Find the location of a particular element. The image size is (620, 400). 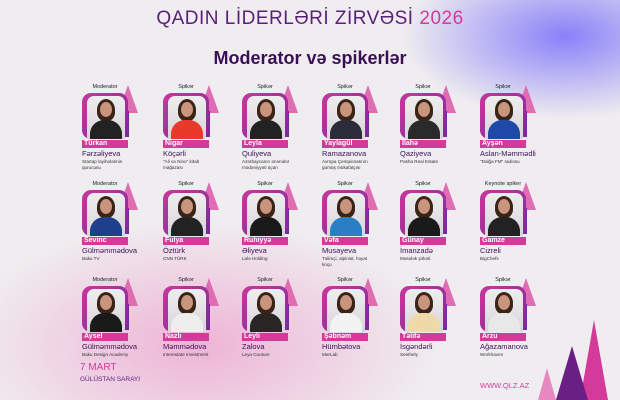

speaker-affiliation: CNN TÜRK is located at coordinates (175, 258).